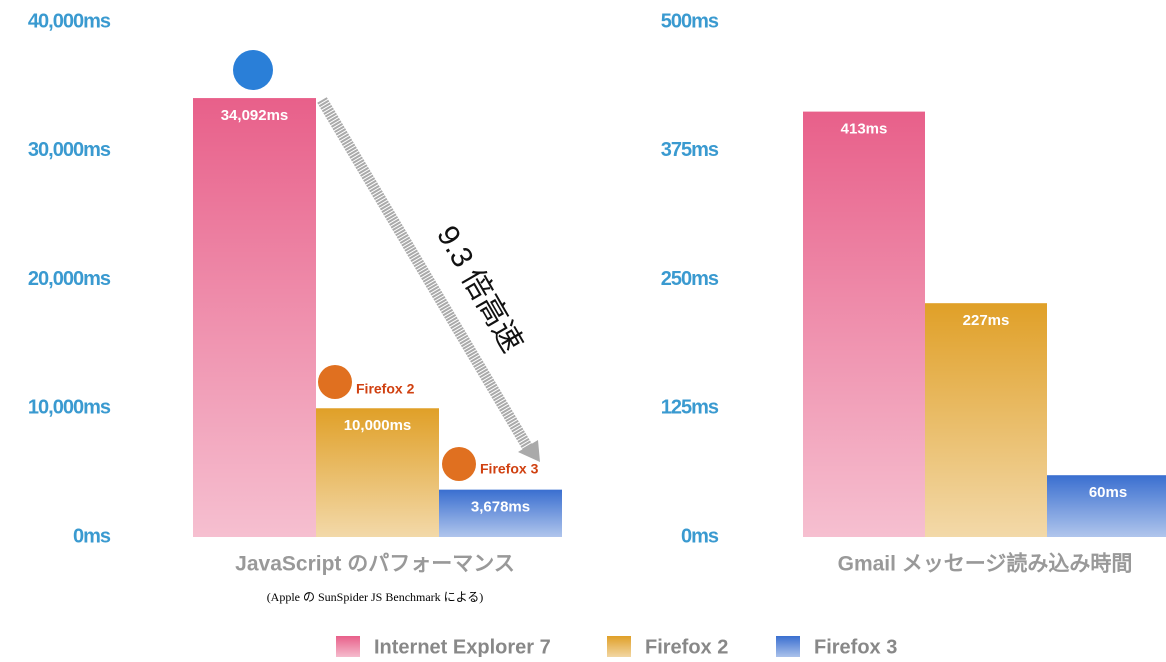  I want to click on value-label: 3,678ms, so click(500, 507).